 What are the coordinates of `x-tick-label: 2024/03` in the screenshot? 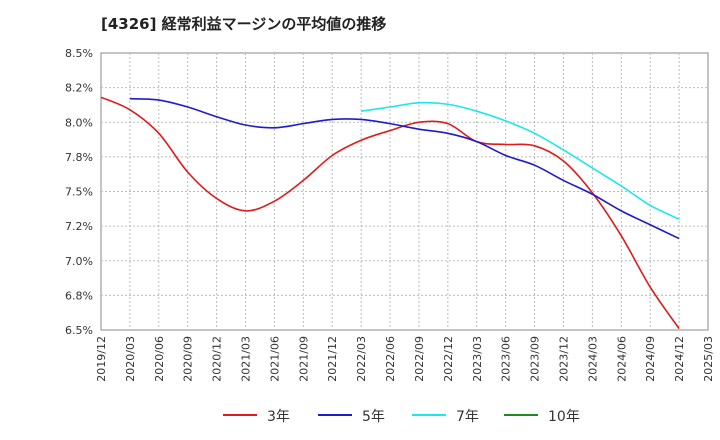 It's located at (592, 359).